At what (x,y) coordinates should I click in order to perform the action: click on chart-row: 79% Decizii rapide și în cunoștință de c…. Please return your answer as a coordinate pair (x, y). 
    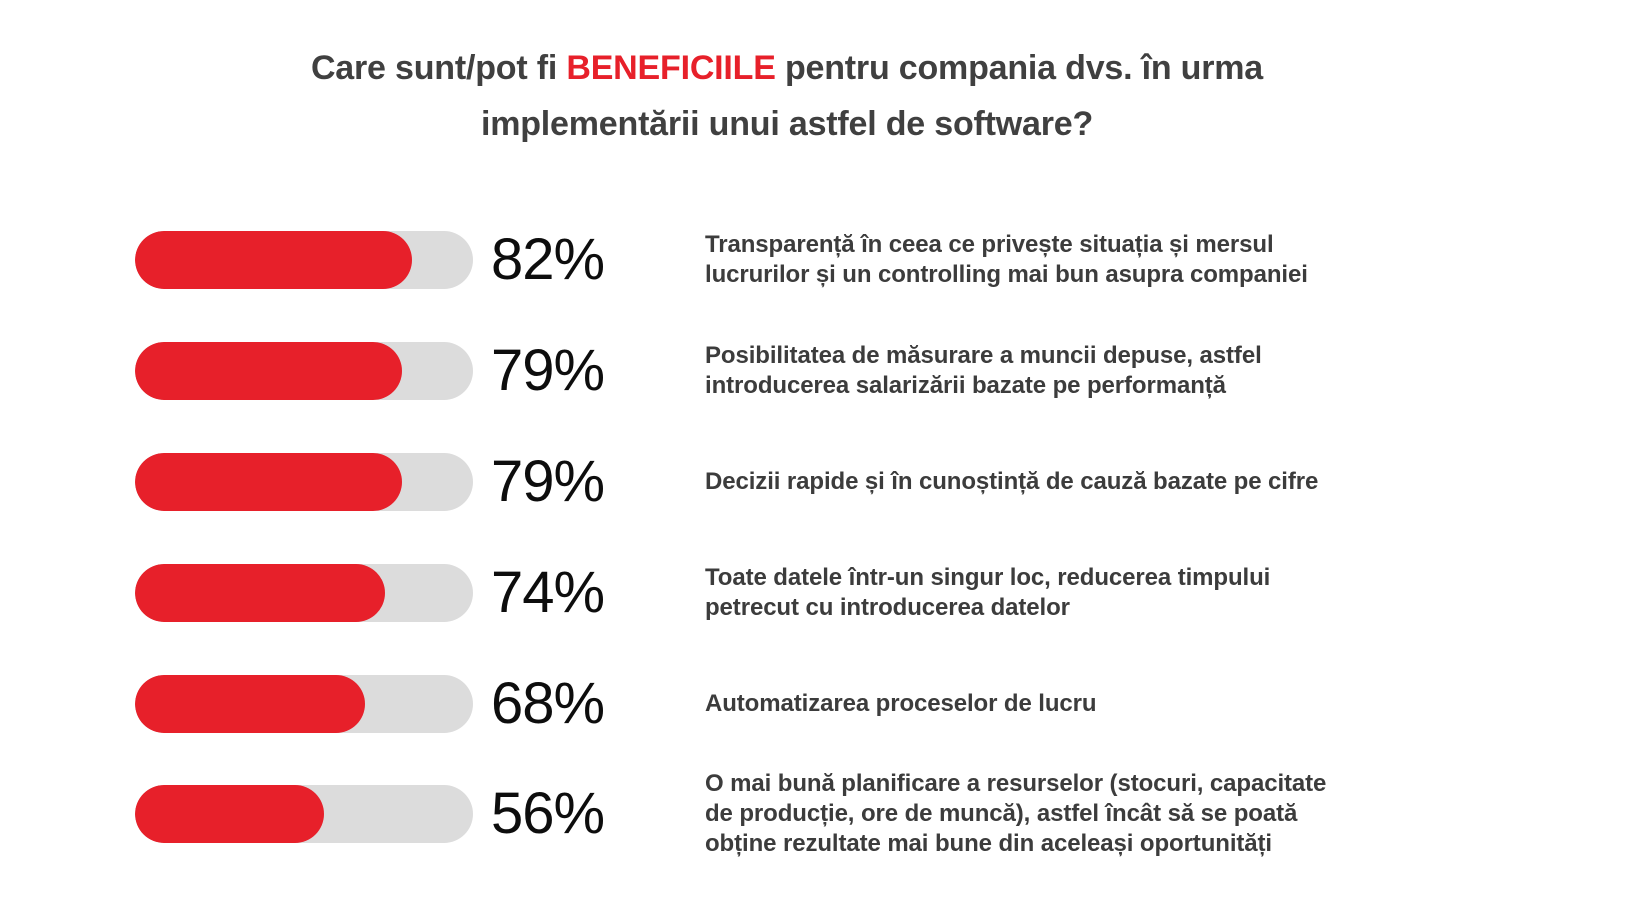
    Looking at the image, I should click on (792, 482).